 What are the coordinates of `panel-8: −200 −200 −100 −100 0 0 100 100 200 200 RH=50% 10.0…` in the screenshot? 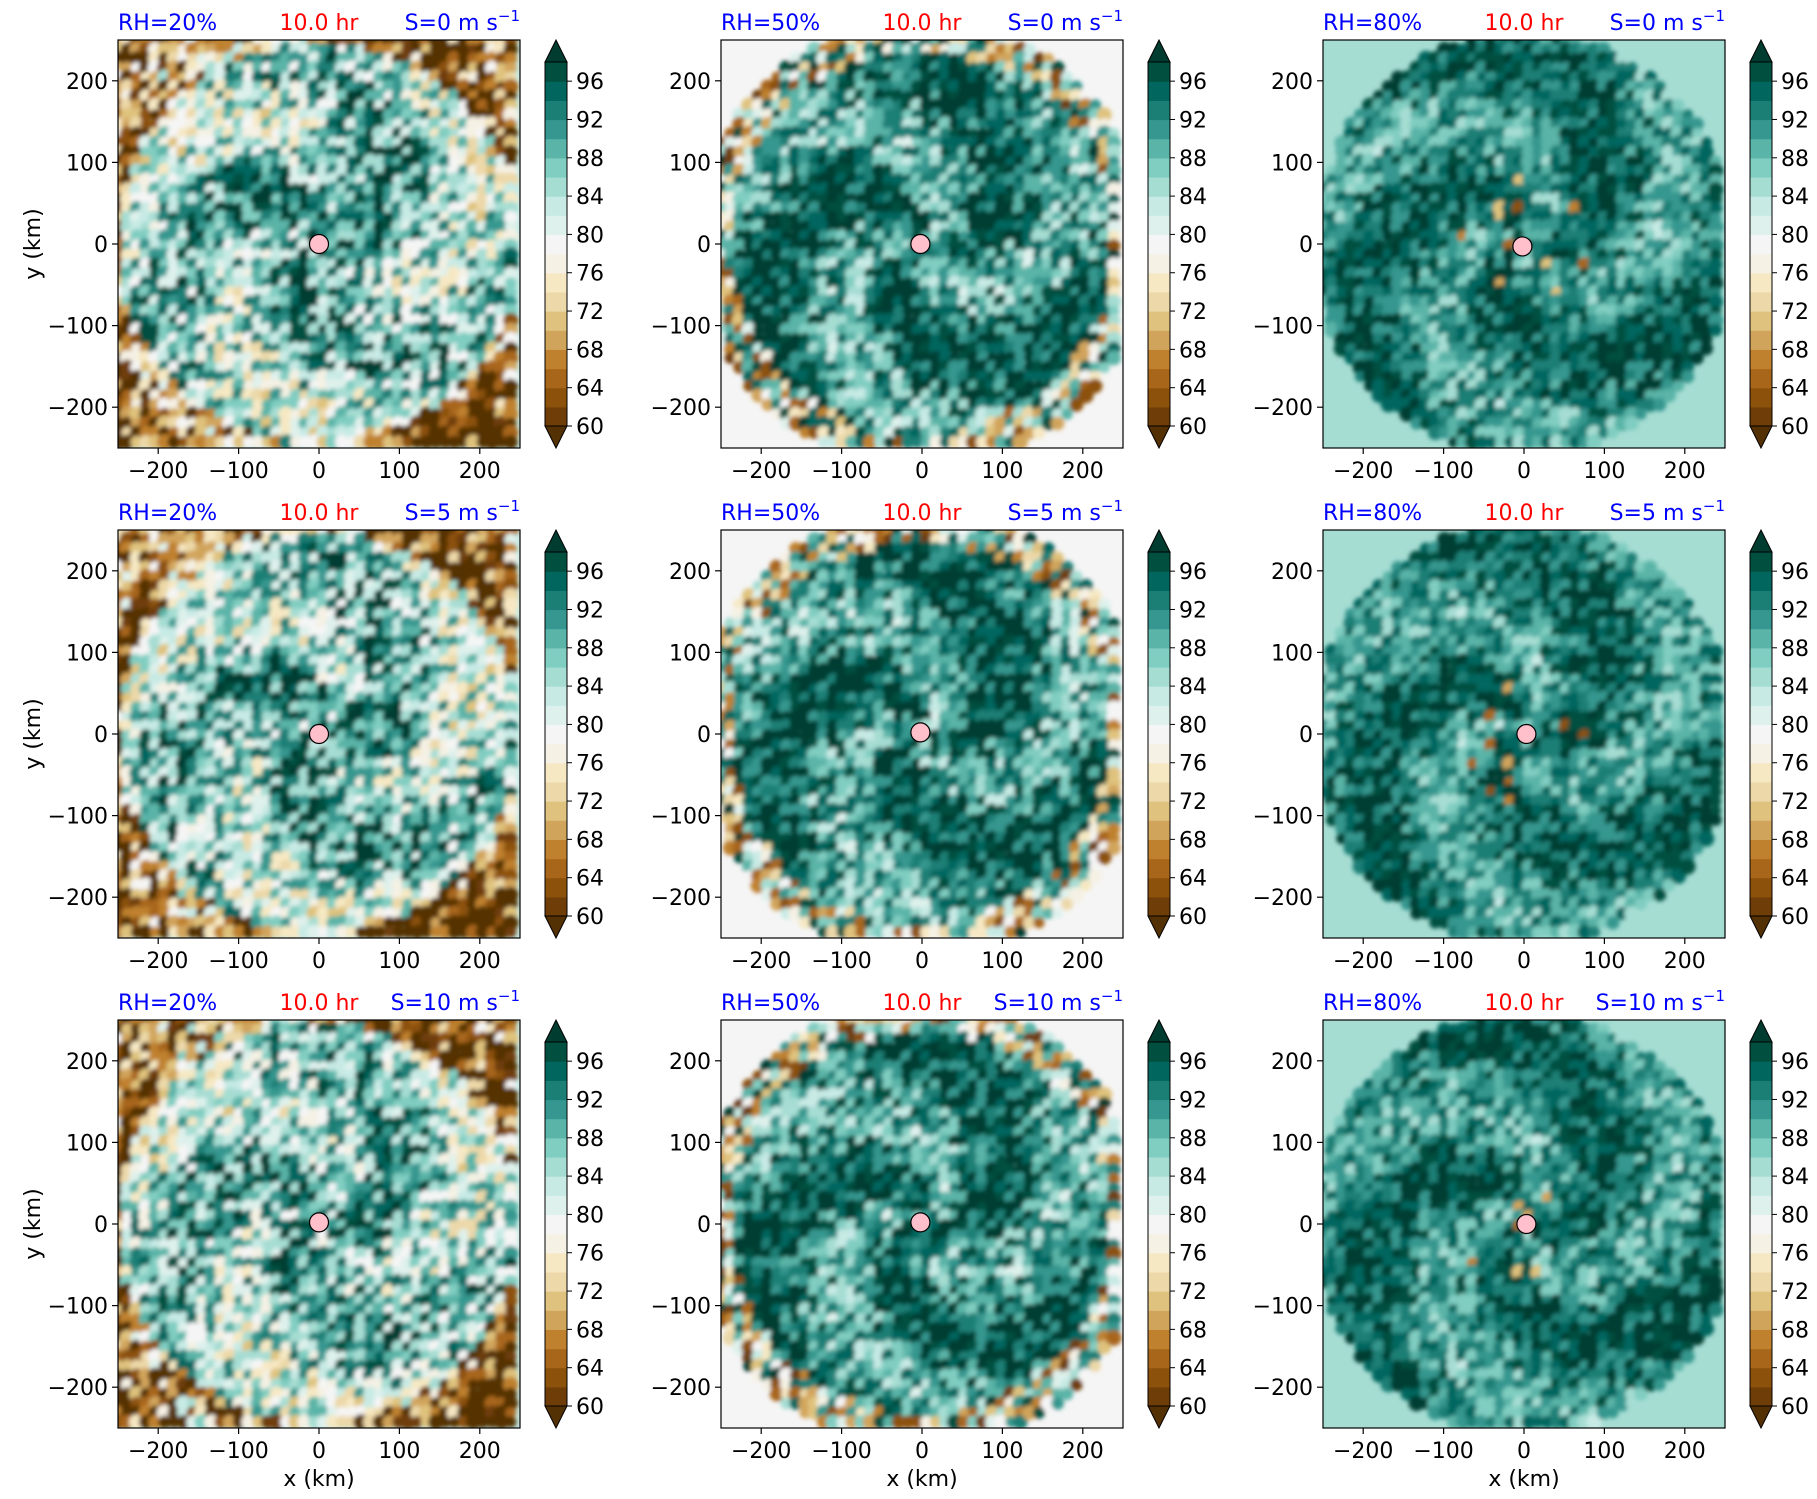 It's located at (929, 1239).